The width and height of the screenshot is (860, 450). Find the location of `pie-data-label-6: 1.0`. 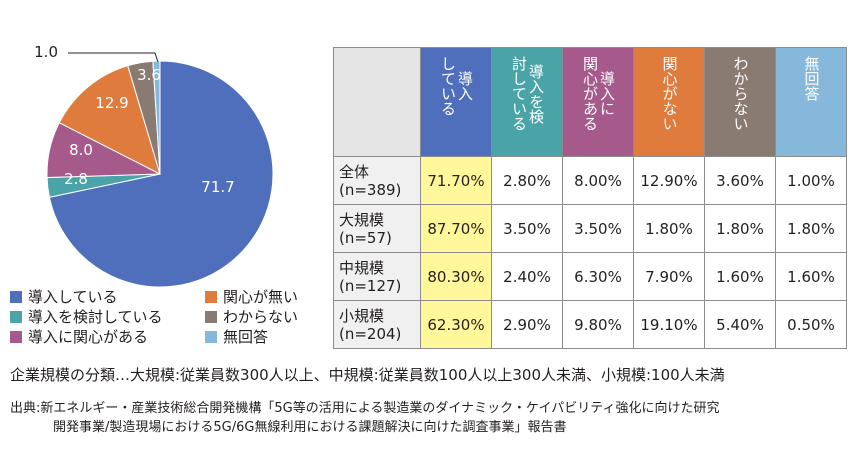

pie-data-label-6: 1.0 is located at coordinates (46, 52).